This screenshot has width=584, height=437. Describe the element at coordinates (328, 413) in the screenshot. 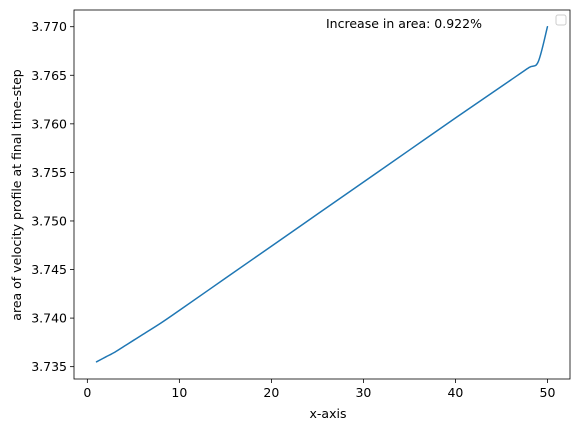

I see `x-axis-label: x-axis` at that location.